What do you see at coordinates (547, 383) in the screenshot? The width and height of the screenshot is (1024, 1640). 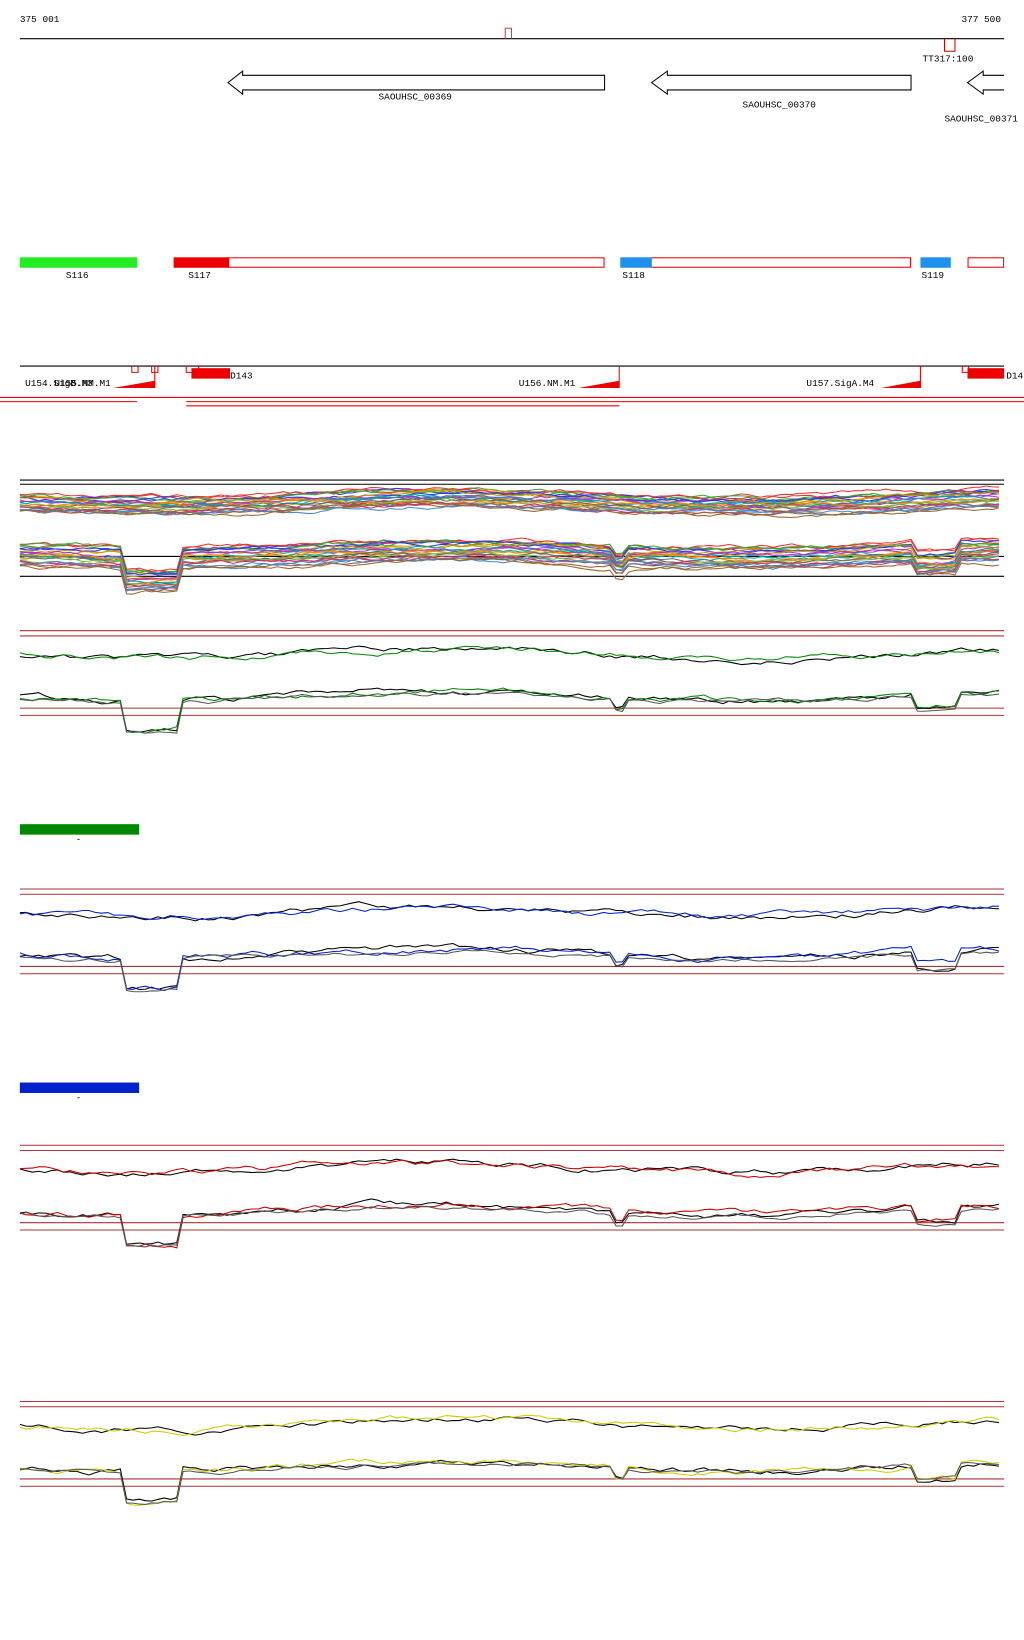 I see `feature-label: U156.NM.M1` at bounding box center [547, 383].